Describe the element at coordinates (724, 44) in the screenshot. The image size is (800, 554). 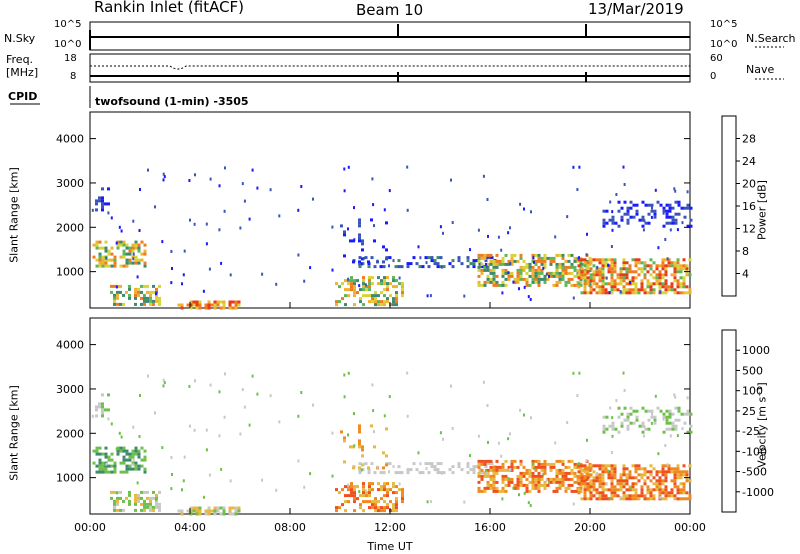
I see `nsearch-tick-bottom: 10^0` at that location.